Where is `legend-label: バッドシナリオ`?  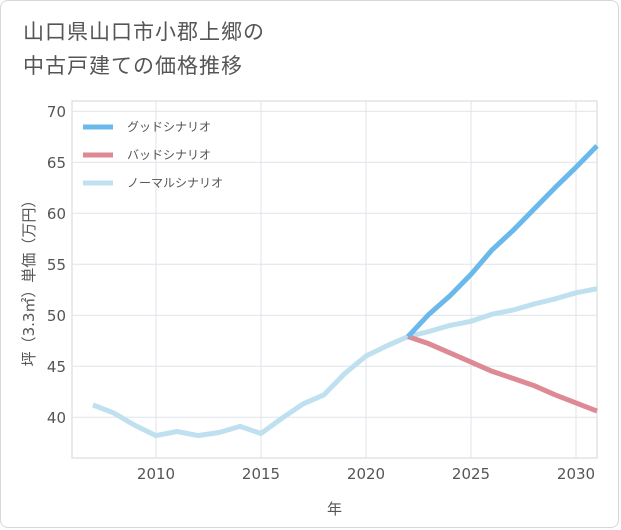 legend-label: バッドシナリオ is located at coordinates (169, 155).